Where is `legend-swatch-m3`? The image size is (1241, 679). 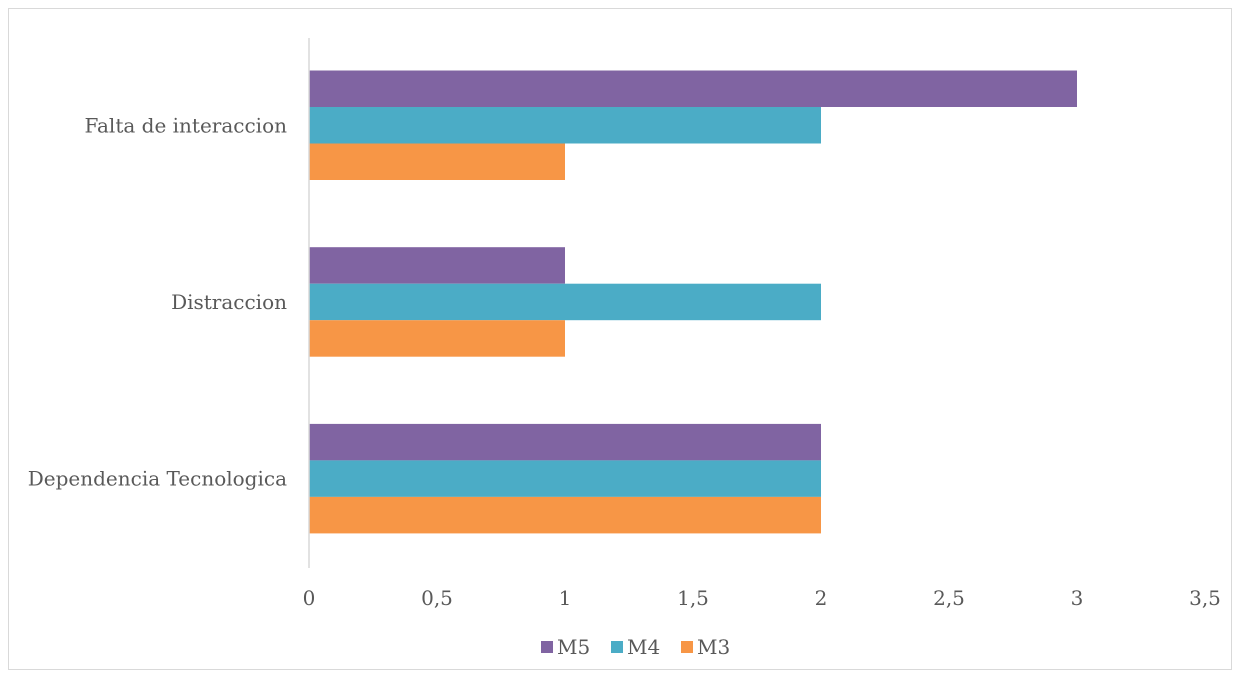
legend-swatch-m3 is located at coordinates (687, 647).